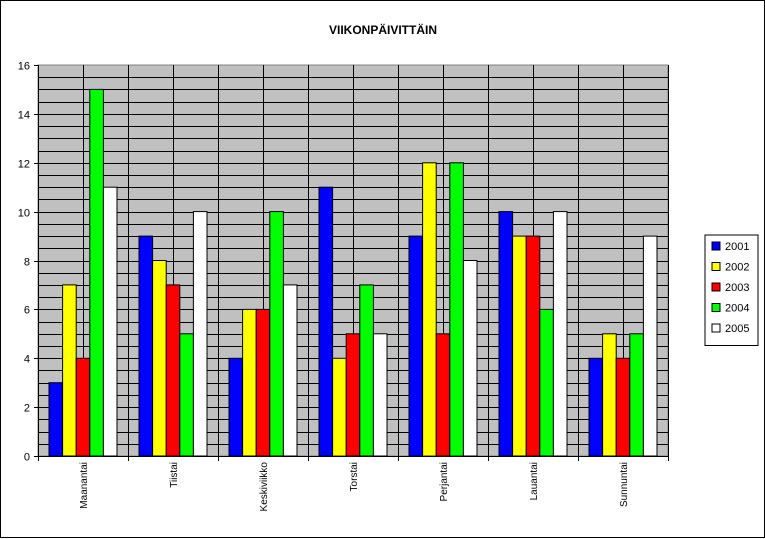 This screenshot has height=539, width=765. Describe the element at coordinates (737, 329) in the screenshot. I see `legend-label-2005: 2005` at that location.